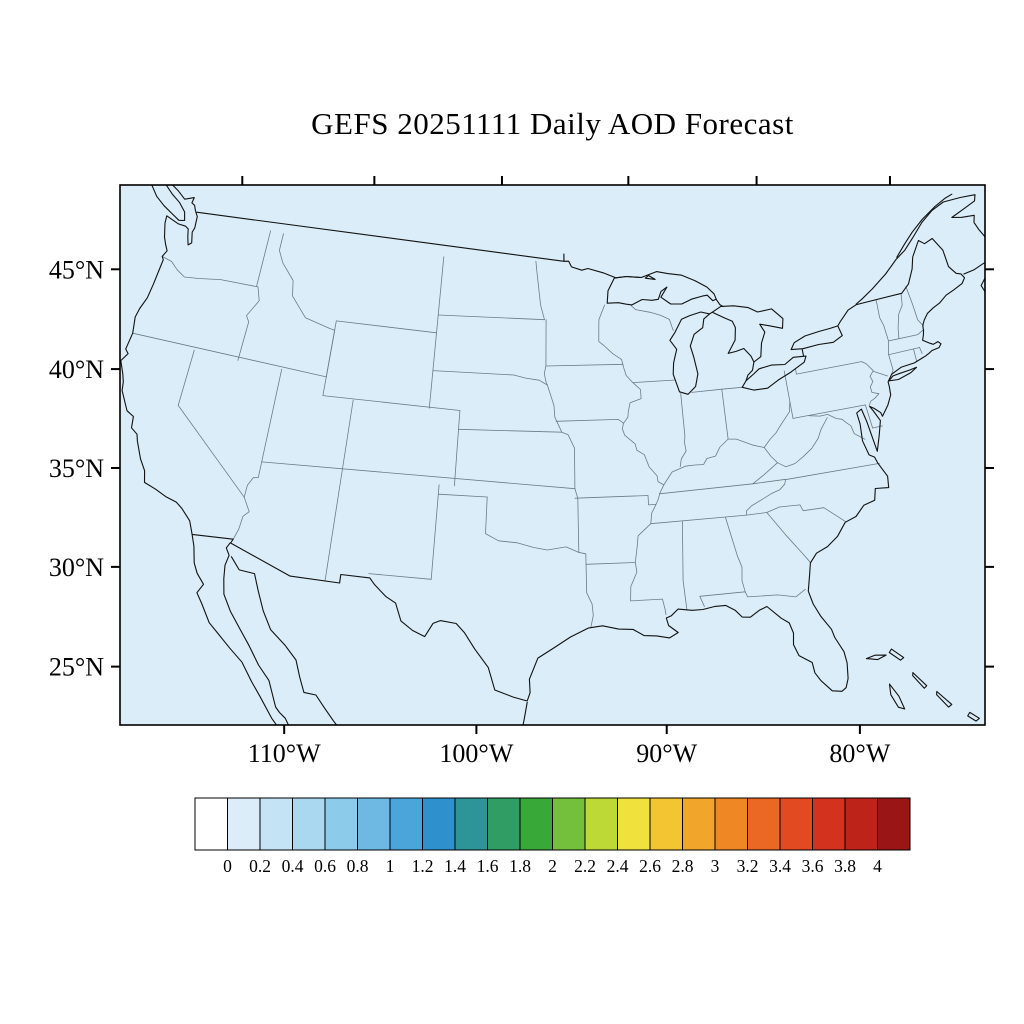 The height and width of the screenshot is (1024, 1024). What do you see at coordinates (260, 866) in the screenshot?
I see `colorbar-tick-label: 0.2` at bounding box center [260, 866].